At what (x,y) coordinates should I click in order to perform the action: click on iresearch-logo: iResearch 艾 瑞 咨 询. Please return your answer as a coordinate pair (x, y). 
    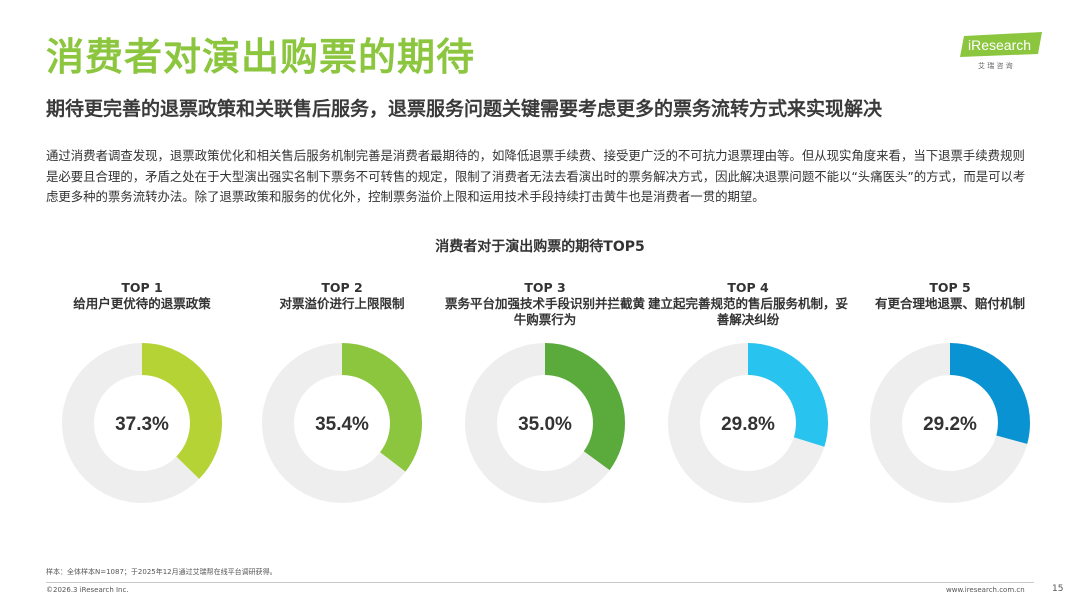
    Looking at the image, I should click on (1003, 51).